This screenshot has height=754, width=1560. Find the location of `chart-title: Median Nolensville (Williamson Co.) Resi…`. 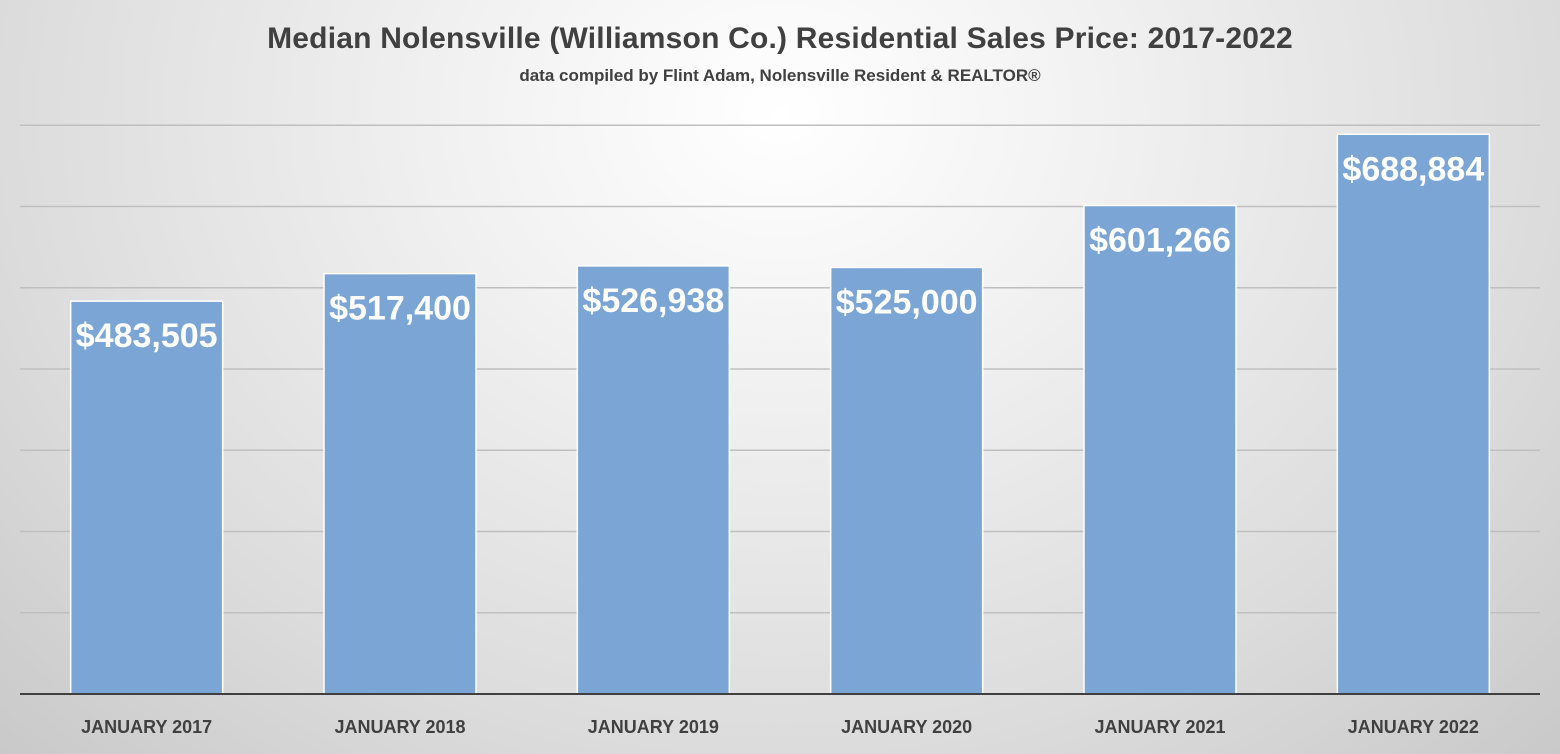

chart-title: Median Nolensville (Williamson Co.) Resi… is located at coordinates (780, 38).